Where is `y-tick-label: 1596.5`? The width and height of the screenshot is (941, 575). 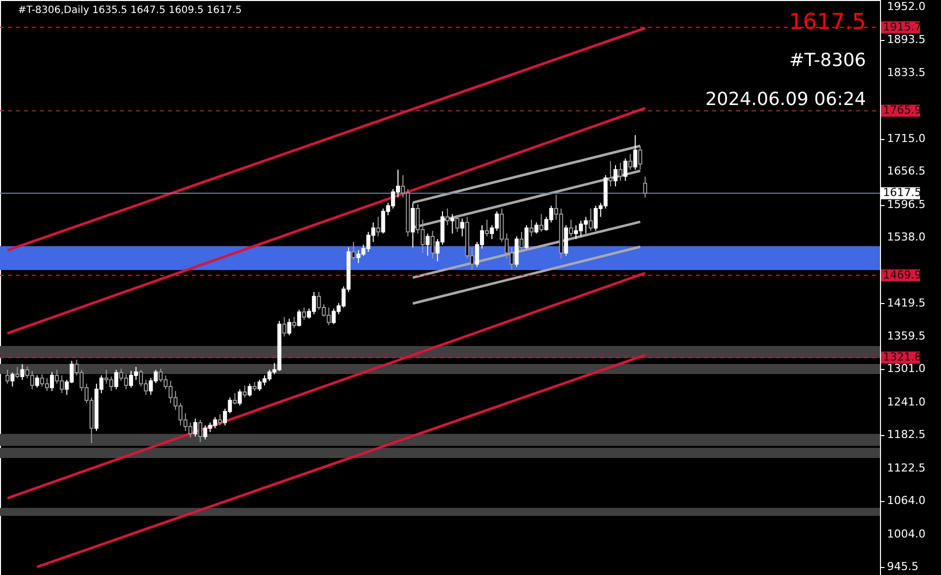
y-tick-label: 1596.5 is located at coordinates (906, 204).